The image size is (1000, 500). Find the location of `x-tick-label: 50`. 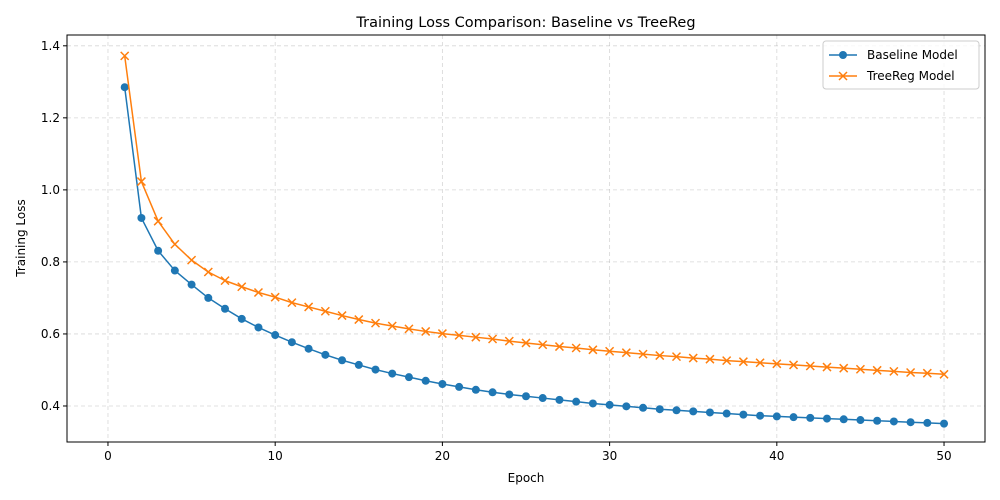

x-tick-label: 50 is located at coordinates (943, 456).